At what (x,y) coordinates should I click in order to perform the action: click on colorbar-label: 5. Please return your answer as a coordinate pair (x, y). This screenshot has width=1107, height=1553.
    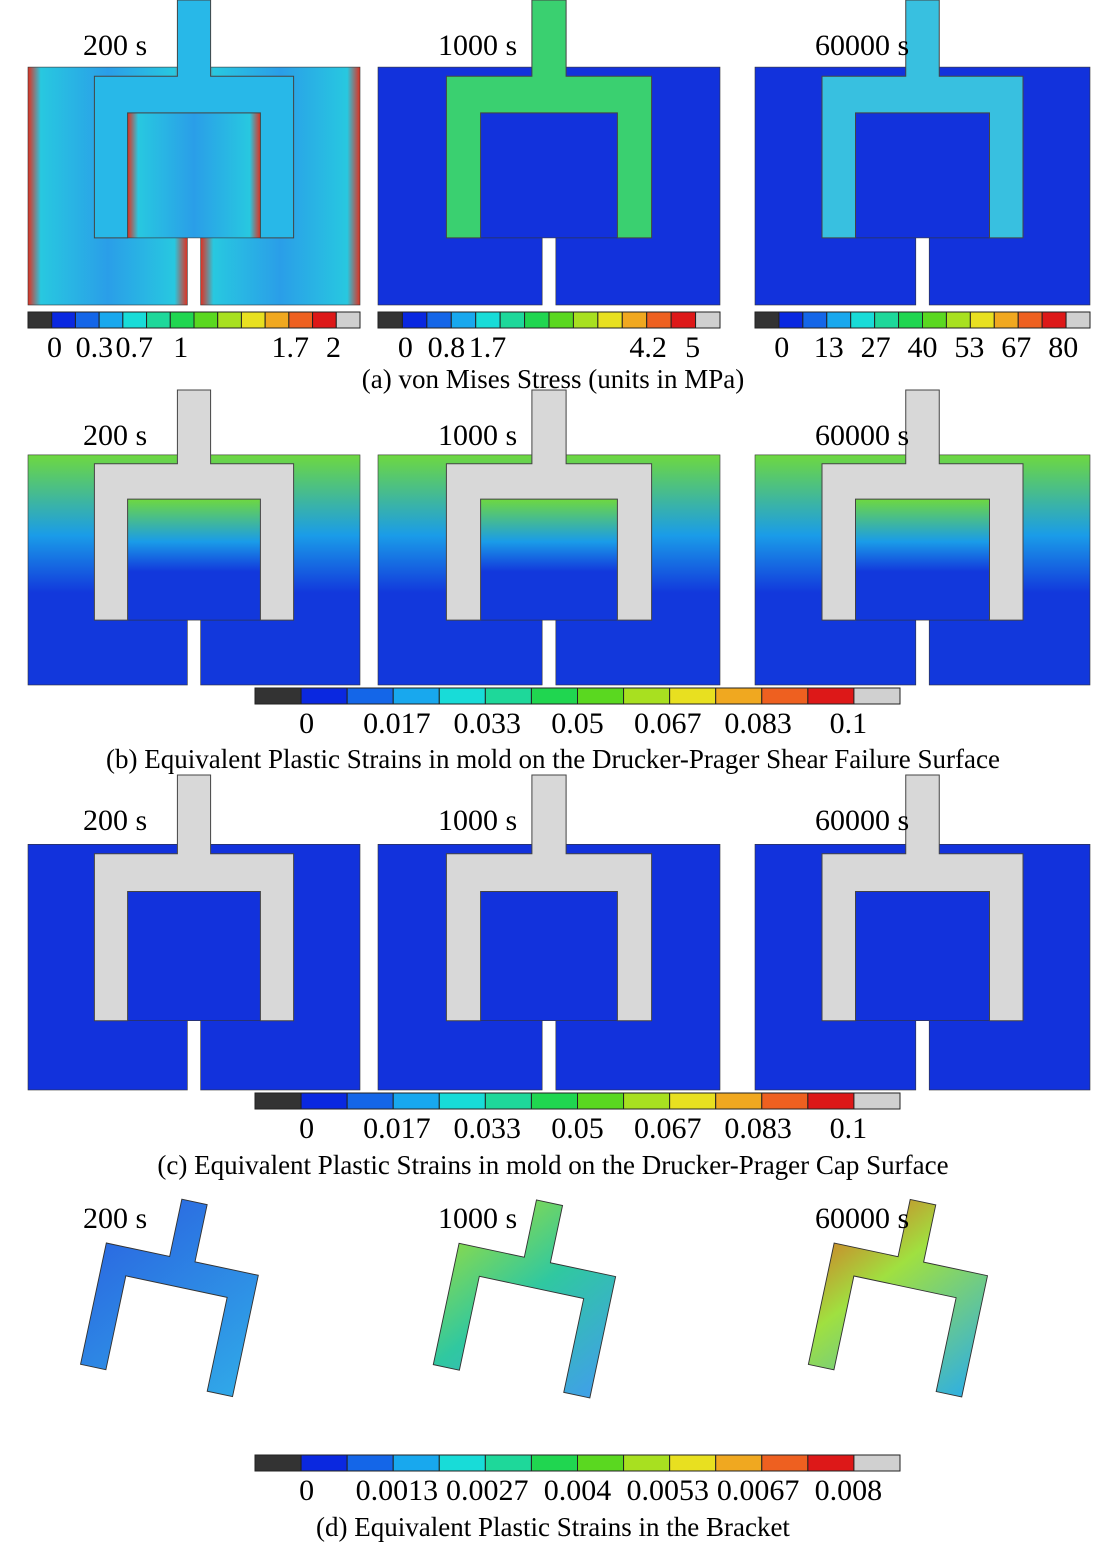
    Looking at the image, I should click on (692, 347).